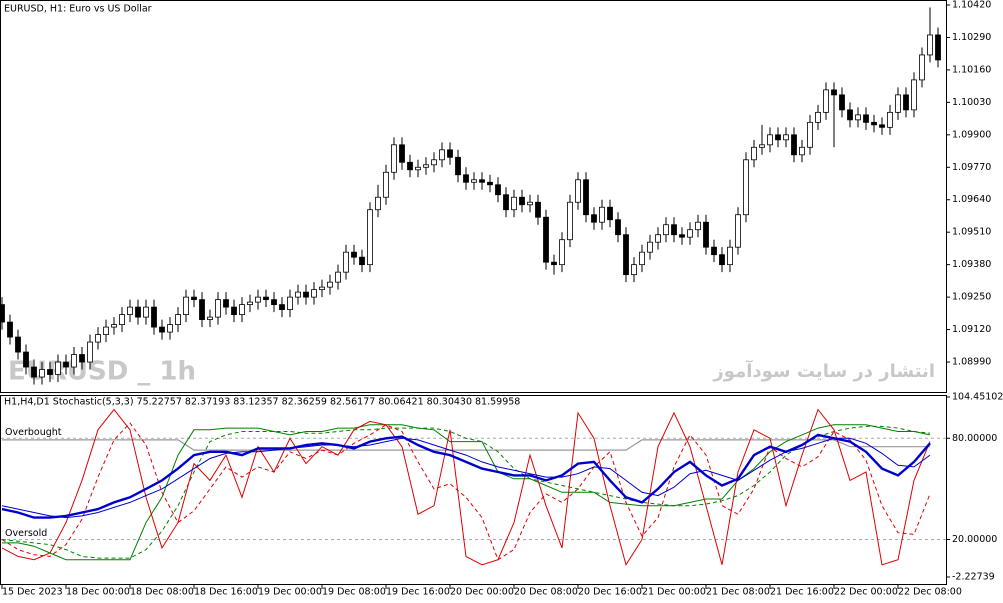 Image resolution: width=1003 pixels, height=603 pixels. Describe the element at coordinates (162, 592) in the screenshot. I see `x-tick-label: 18 Dec 08:00` at that location.